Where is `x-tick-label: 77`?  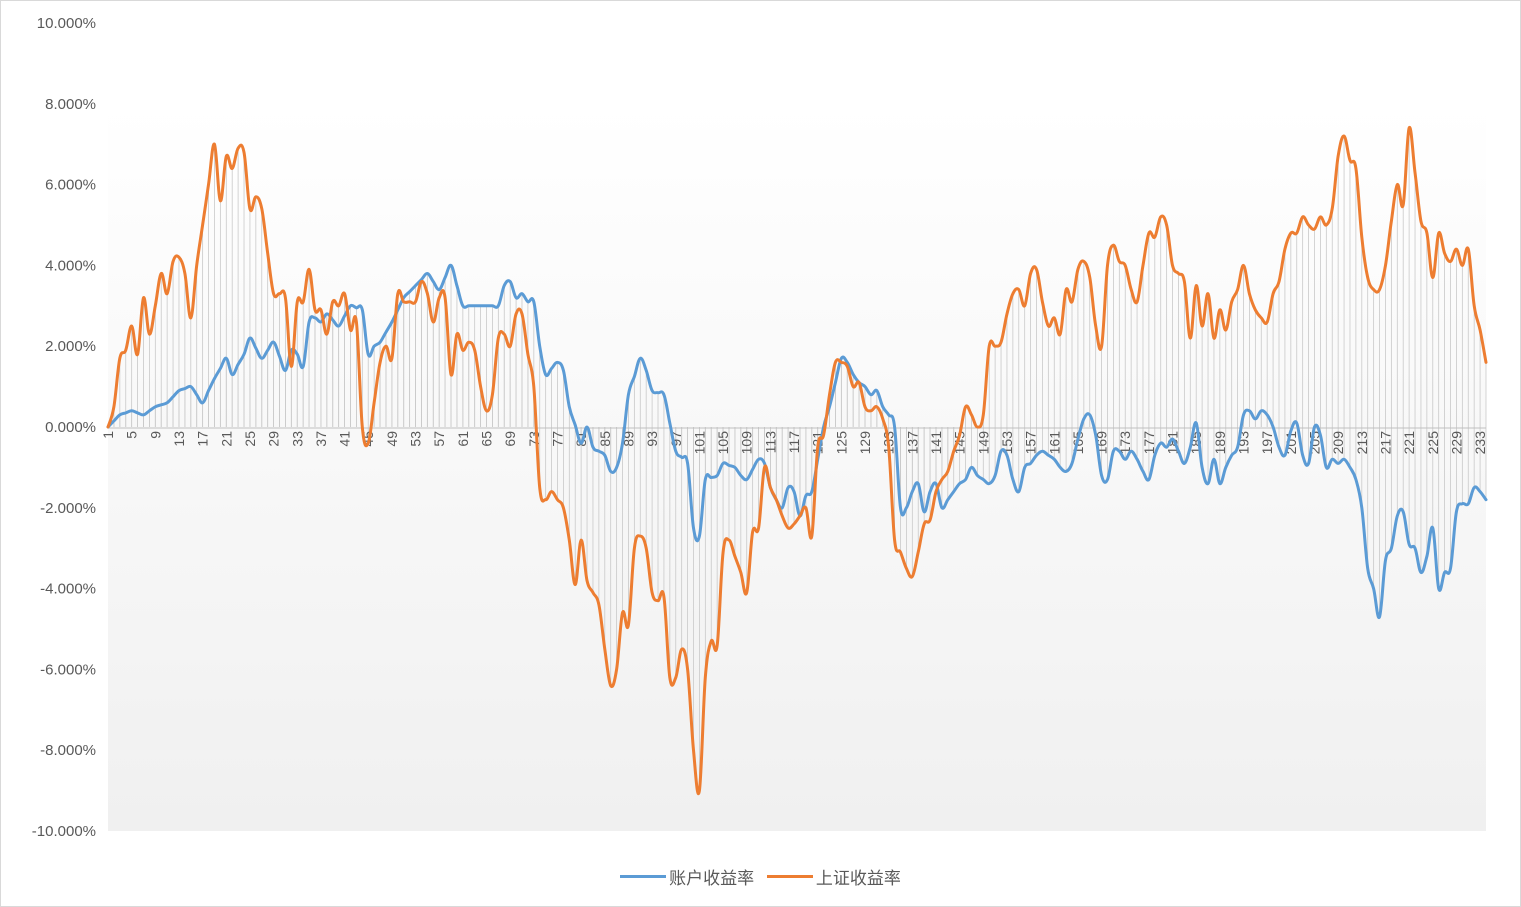 x-tick-label: 77 is located at coordinates (557, 439).